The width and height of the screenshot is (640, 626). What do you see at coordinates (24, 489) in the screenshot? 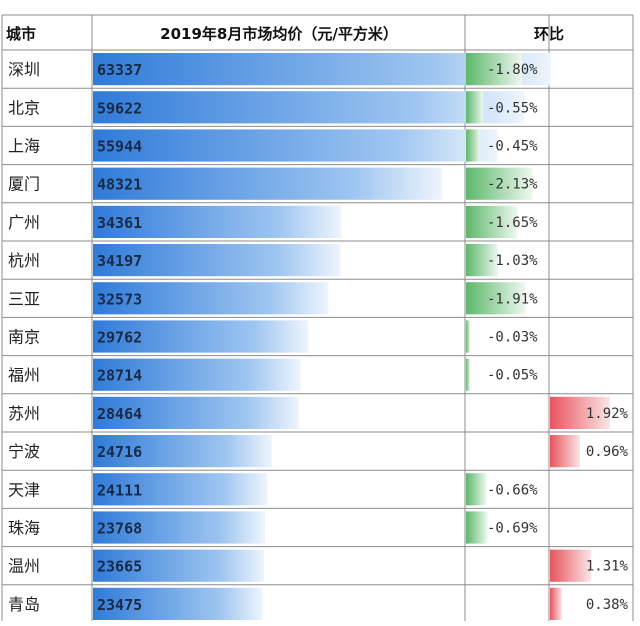
I see `city-label: 天津` at bounding box center [24, 489].